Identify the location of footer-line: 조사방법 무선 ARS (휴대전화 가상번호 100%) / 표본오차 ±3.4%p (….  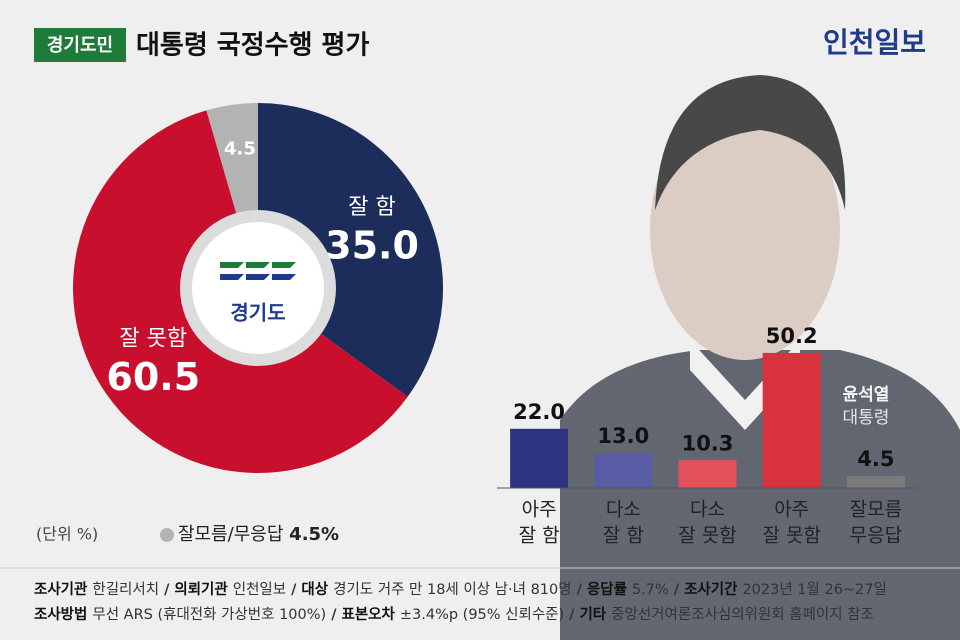
(454, 614).